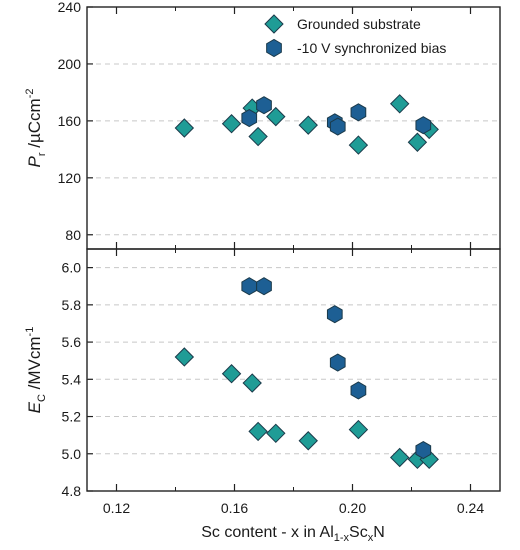 The height and width of the screenshot is (550, 520). Describe the element at coordinates (73, 235) in the screenshot. I see `y-tick-label: 80` at that location.